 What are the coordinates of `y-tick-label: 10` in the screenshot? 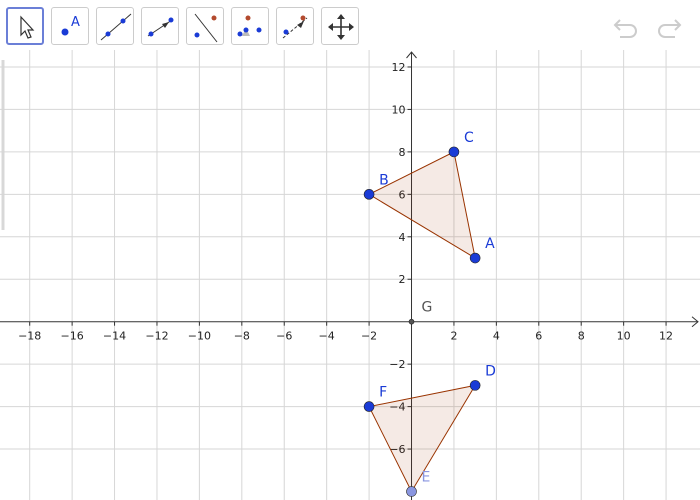 It's located at (399, 109).